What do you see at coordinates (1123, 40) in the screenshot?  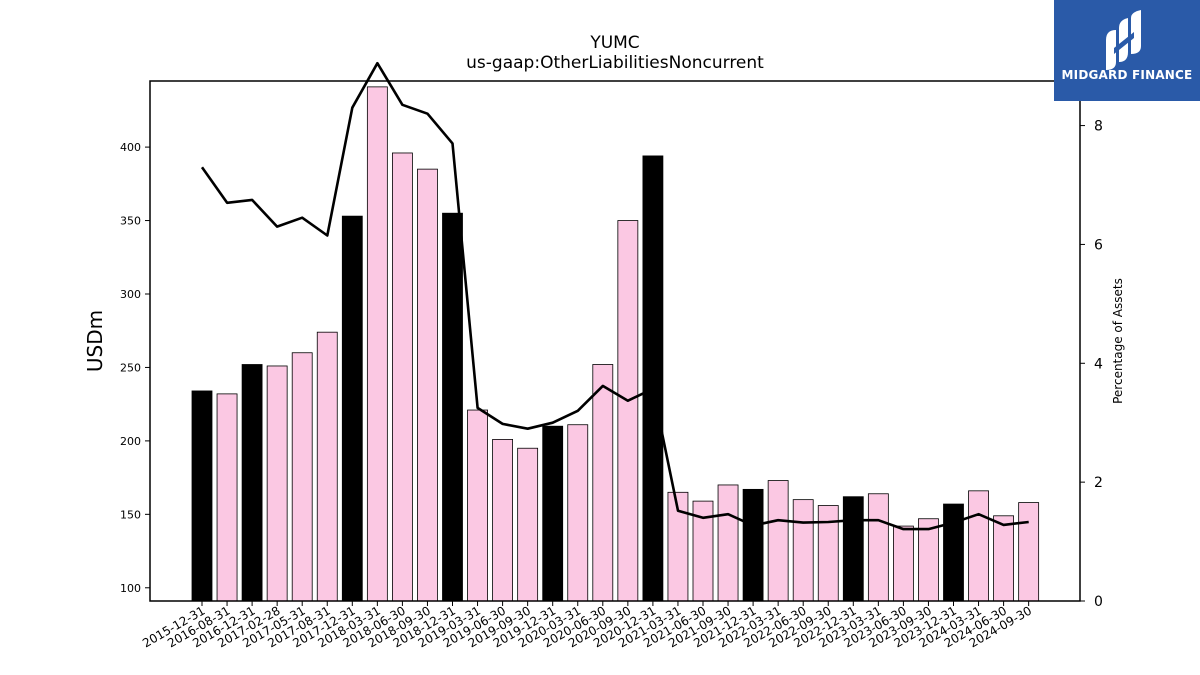 I see `midgard-logo-icon` at bounding box center [1123, 40].